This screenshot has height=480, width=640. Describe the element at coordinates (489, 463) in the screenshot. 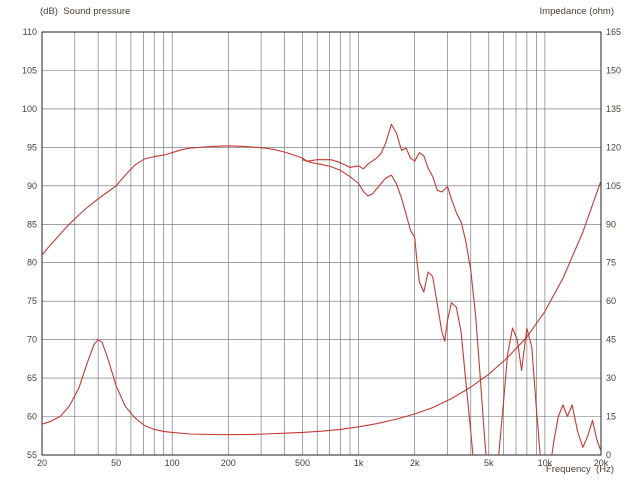

I see `x-tick-label: 5k` at that location.